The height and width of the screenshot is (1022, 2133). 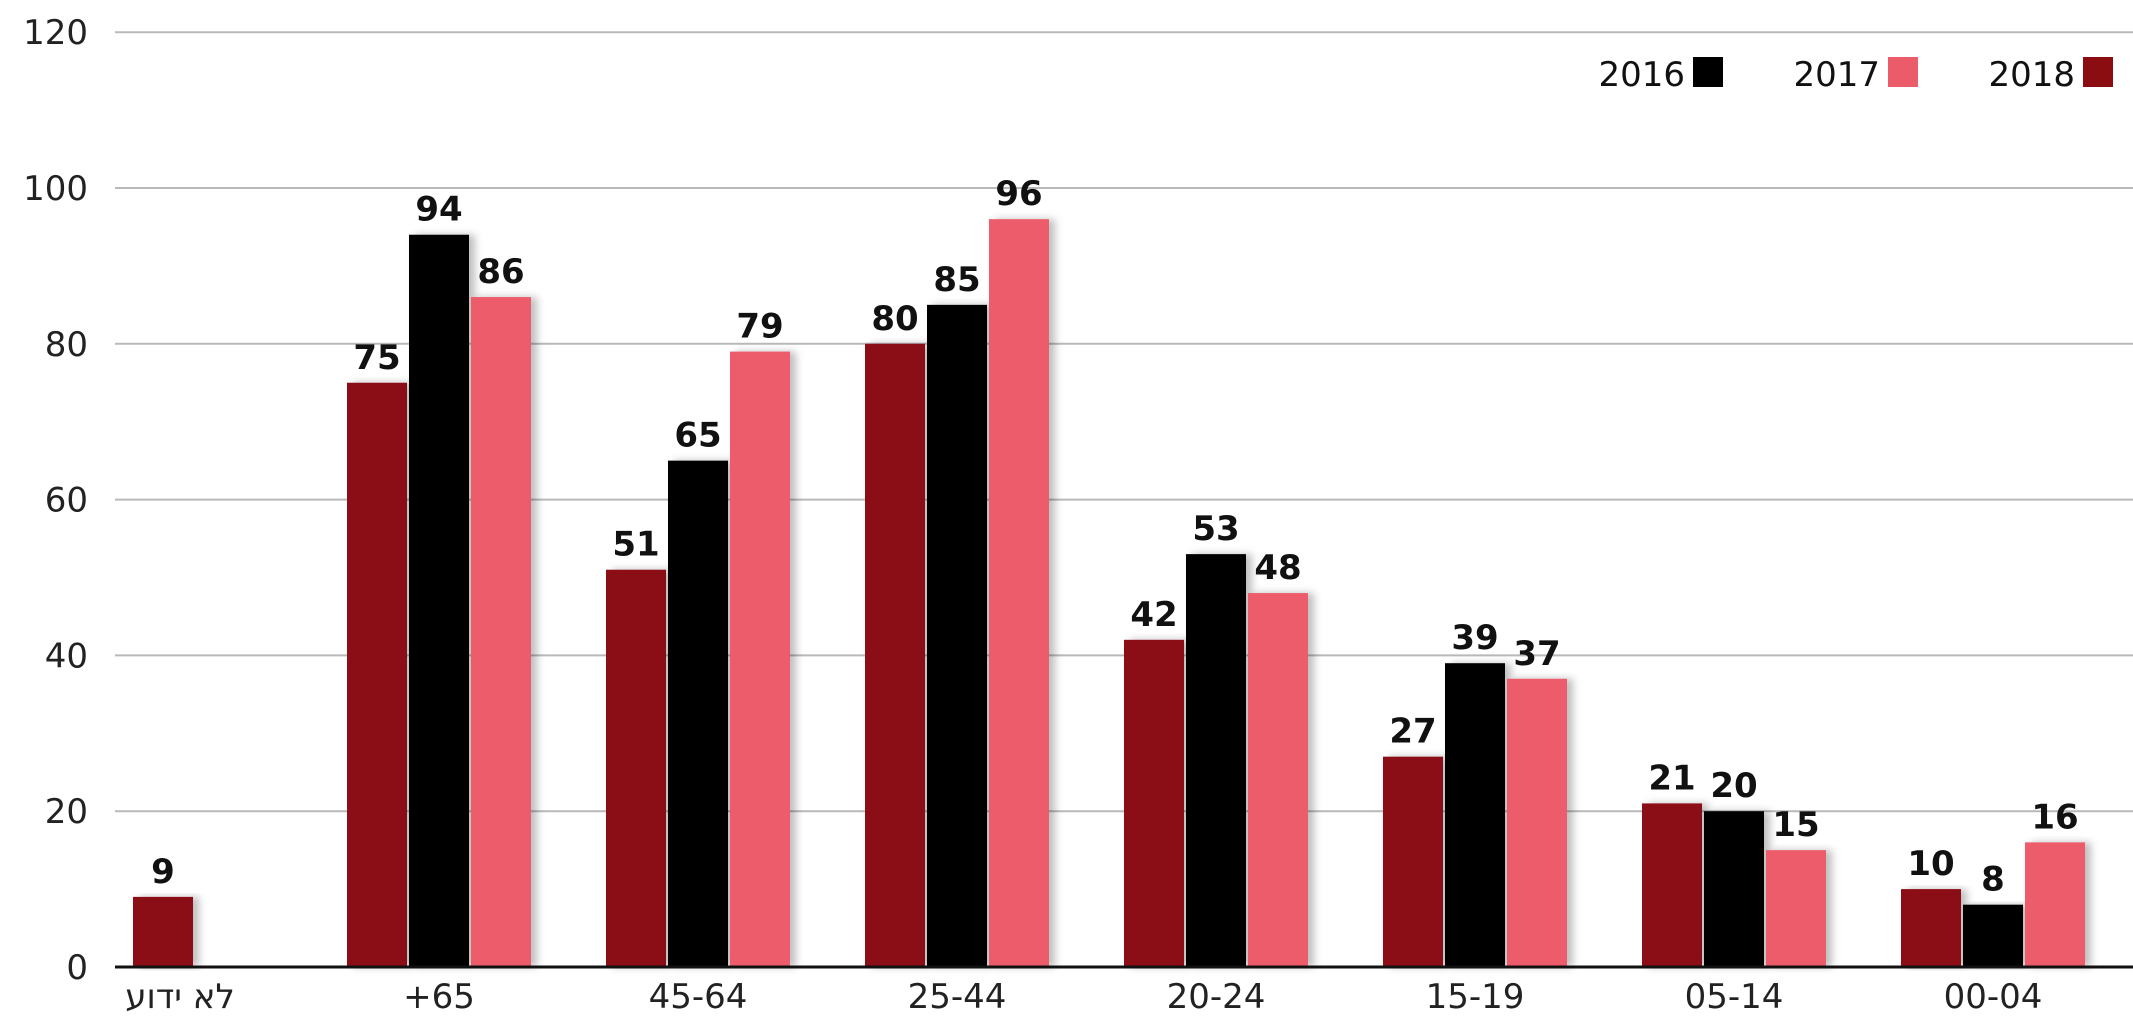 I want to click on y-tick-label-80: 80, so click(x=66, y=345).